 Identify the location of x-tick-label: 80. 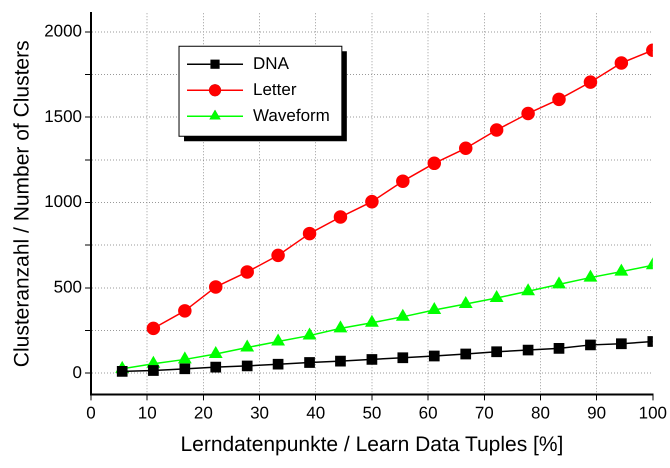
(540, 412).